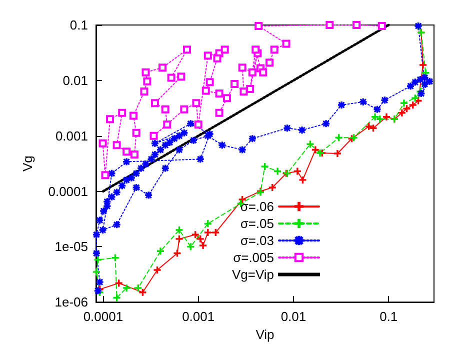 The width and height of the screenshot is (463, 354). What do you see at coordinates (293, 316) in the screenshot?
I see `x-tick-label: 0.01` at bounding box center [293, 316].